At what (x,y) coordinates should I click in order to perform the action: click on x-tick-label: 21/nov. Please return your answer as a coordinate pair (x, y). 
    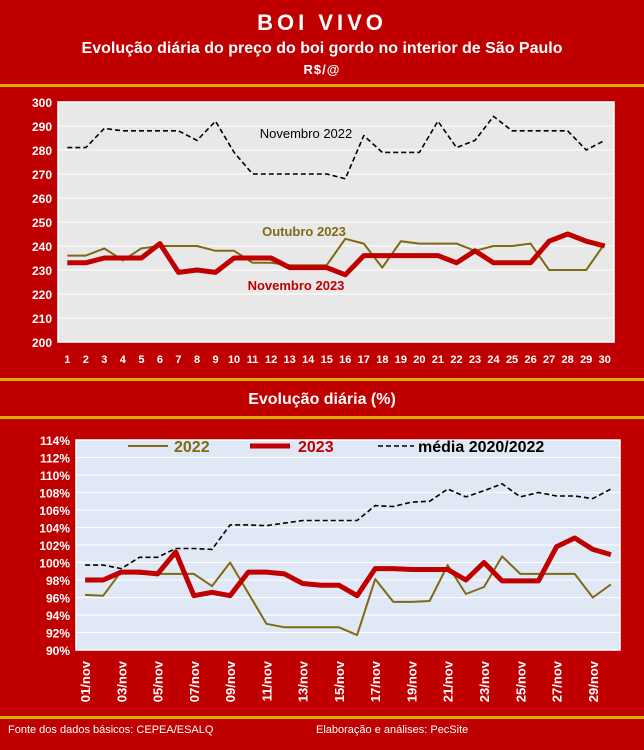
    Looking at the image, I should click on (448, 681).